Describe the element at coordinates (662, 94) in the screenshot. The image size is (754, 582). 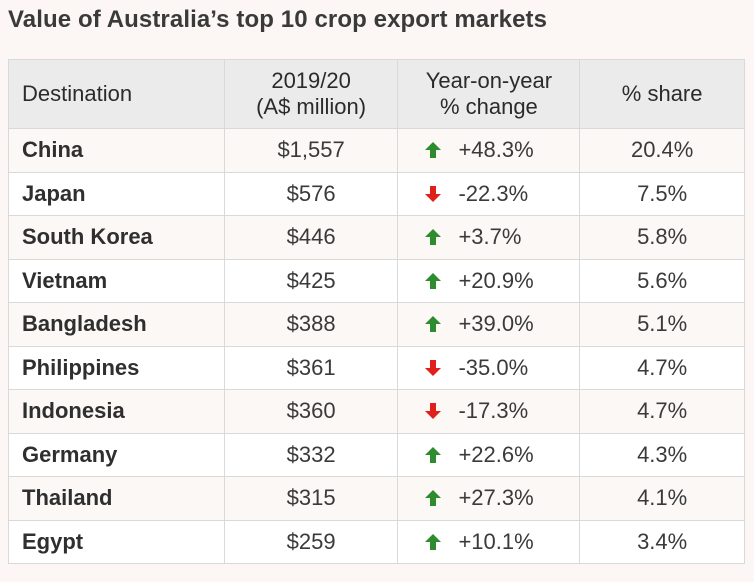
I see `header-share: % share` at that location.